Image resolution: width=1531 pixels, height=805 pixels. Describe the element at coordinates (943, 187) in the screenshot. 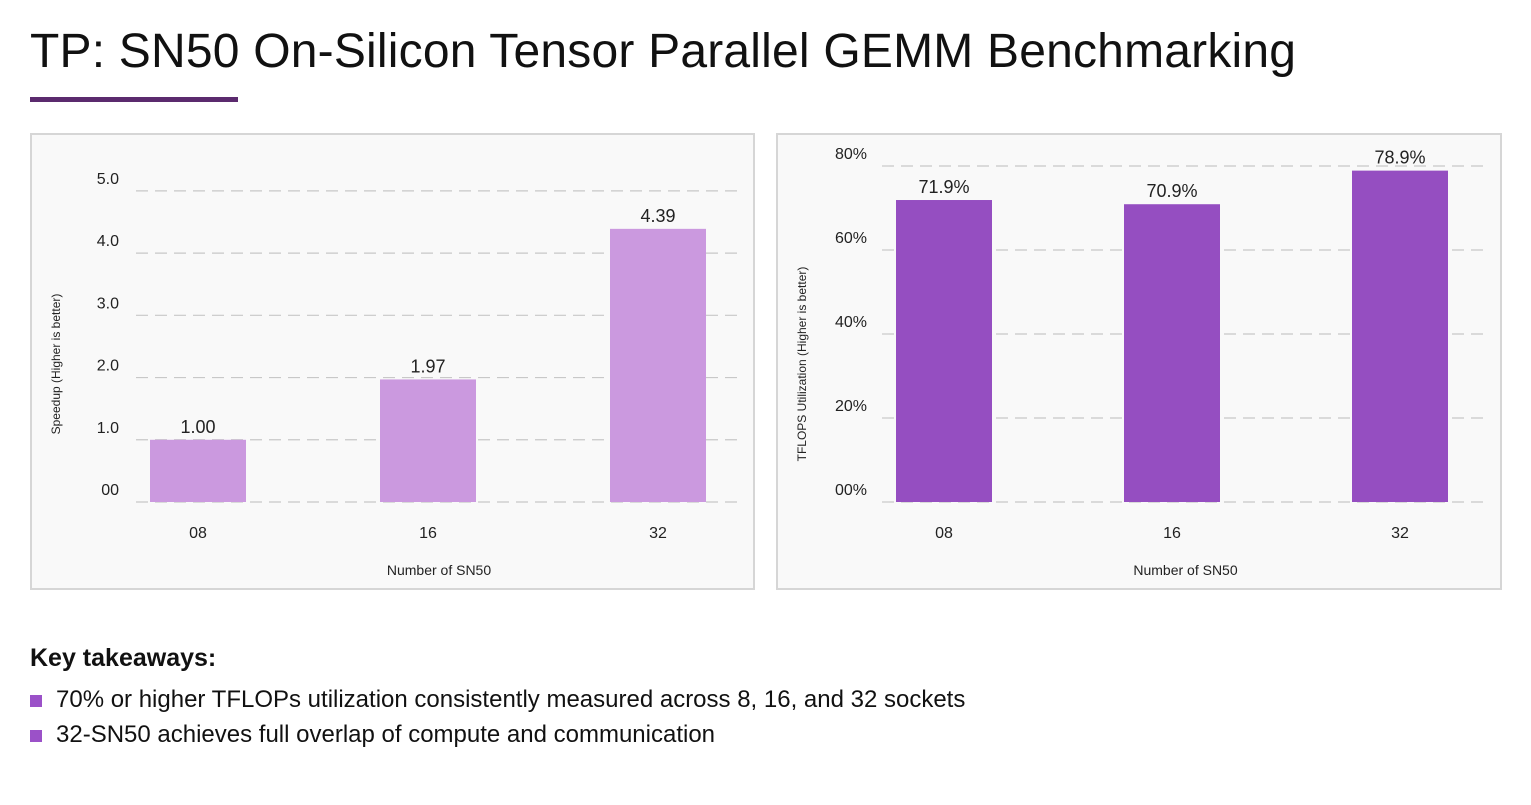

I see `data-label: 71.9%` at that location.